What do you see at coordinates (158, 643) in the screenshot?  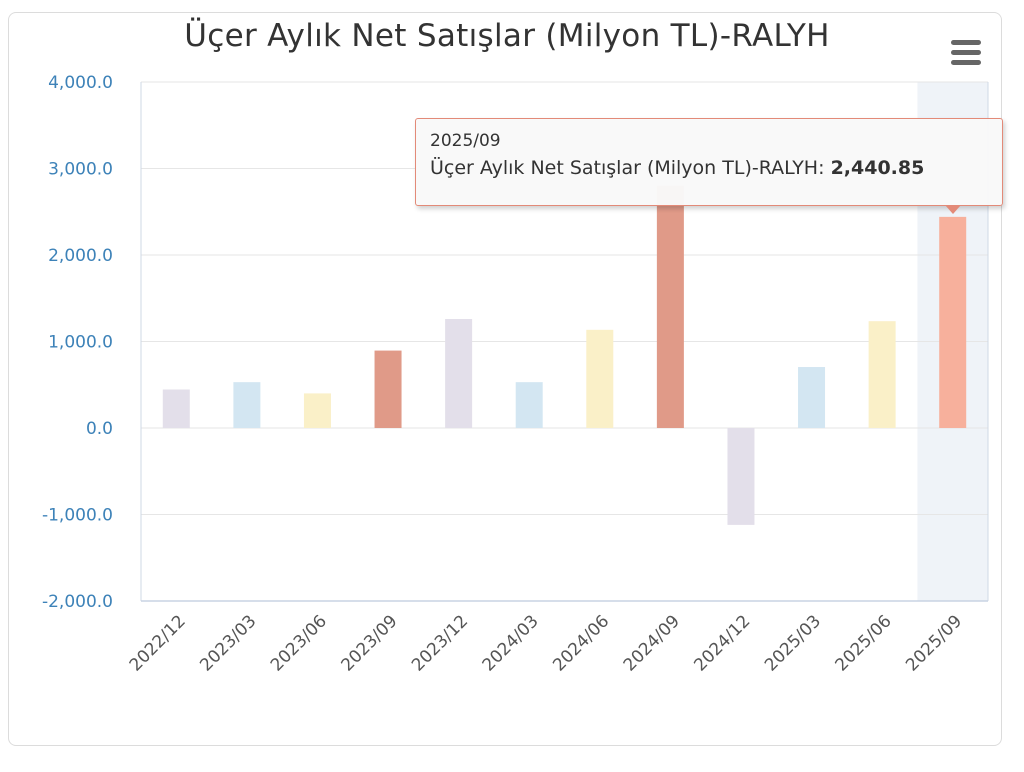 I see `x-tick-label: 2022/12` at bounding box center [158, 643].